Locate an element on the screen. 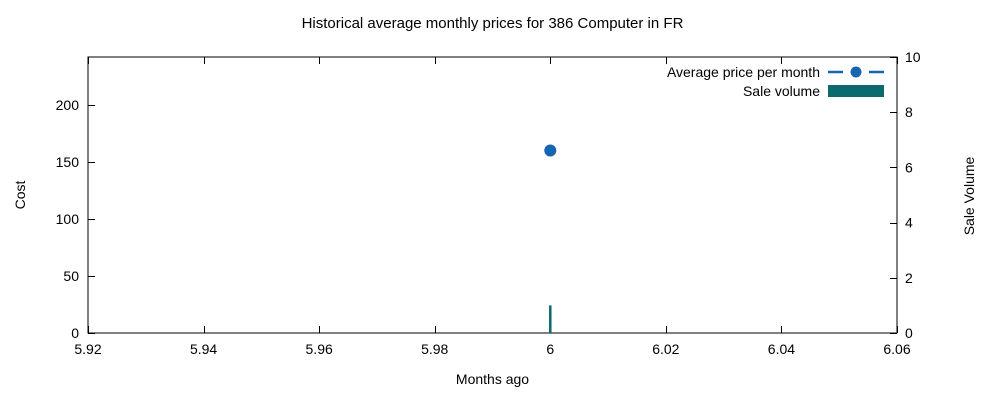  x-tick-label: 6 is located at coordinates (550, 349).